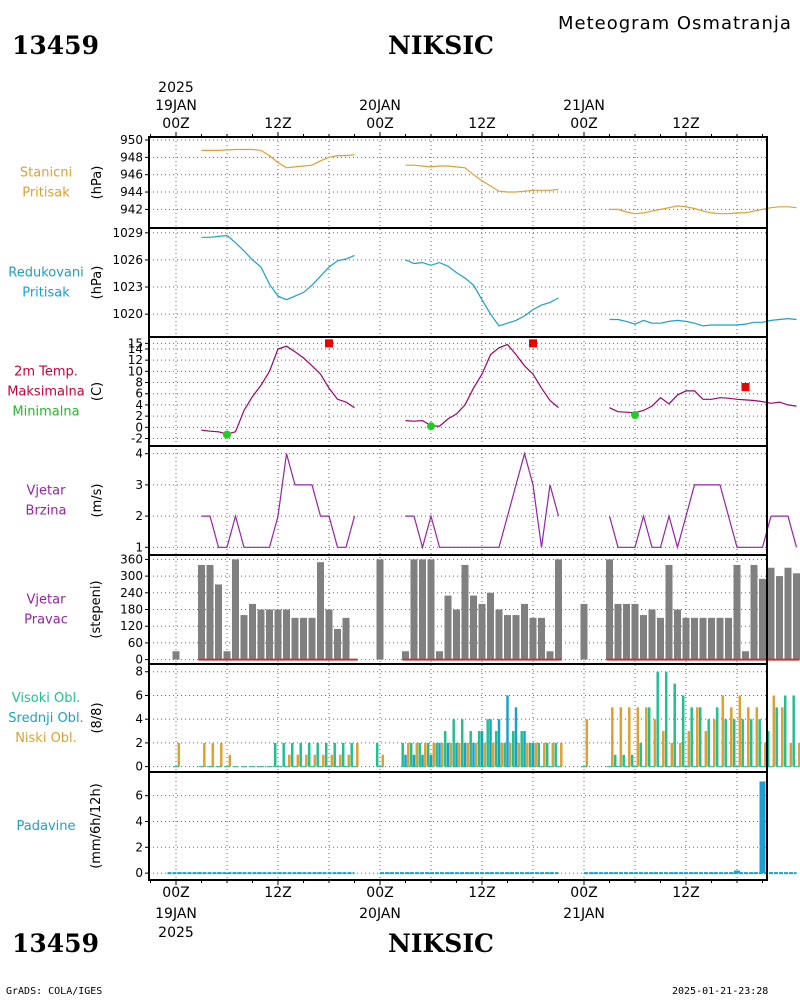 This screenshot has height=1000, width=800. Describe the element at coordinates (139, 516) in the screenshot. I see `wind_speed-y-tick-label: 2` at that location.